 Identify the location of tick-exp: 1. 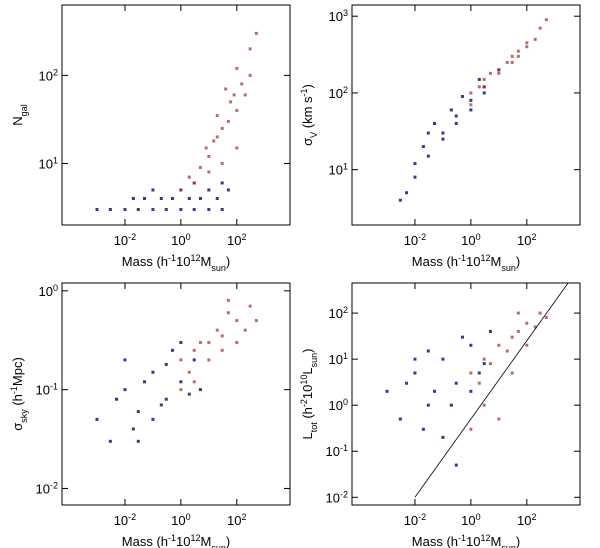
(55, 160).